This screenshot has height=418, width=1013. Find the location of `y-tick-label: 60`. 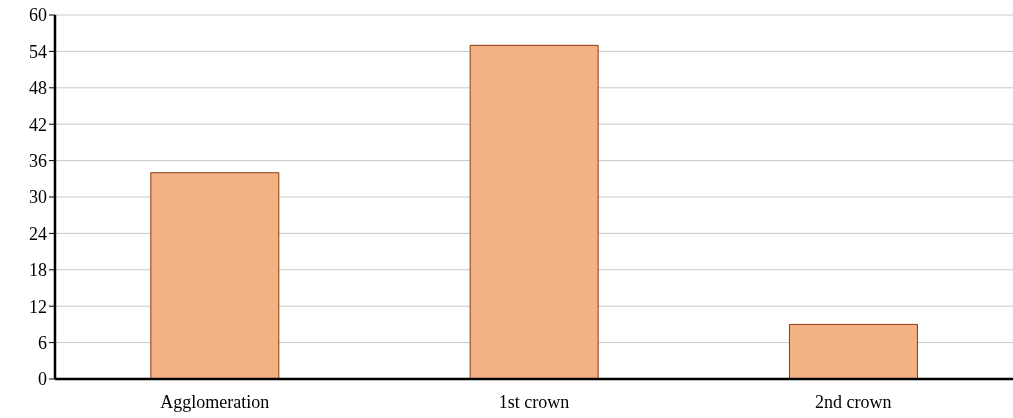

y-tick-label: 60 is located at coordinates (38, 15).